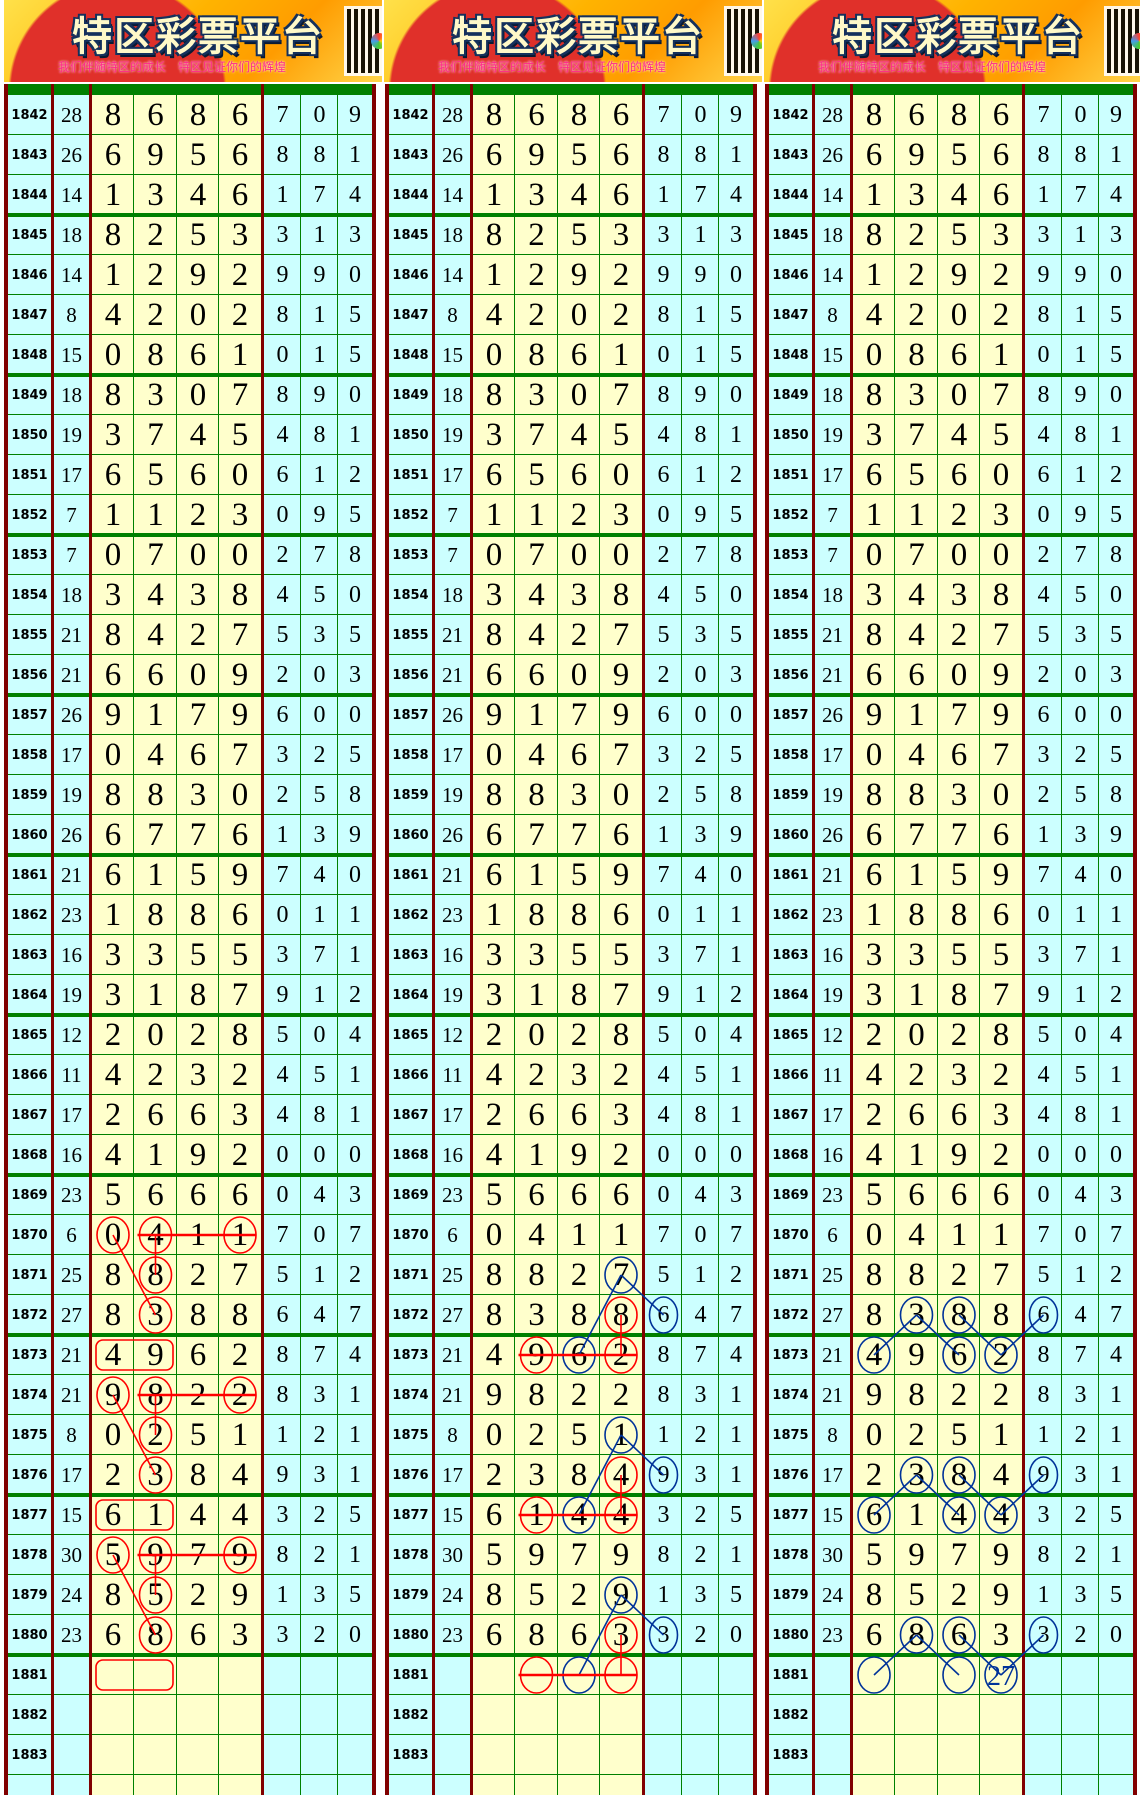 The image size is (1140, 1795). What do you see at coordinates (452, 1074) in the screenshot?
I see `sum-value: 11` at bounding box center [452, 1074].